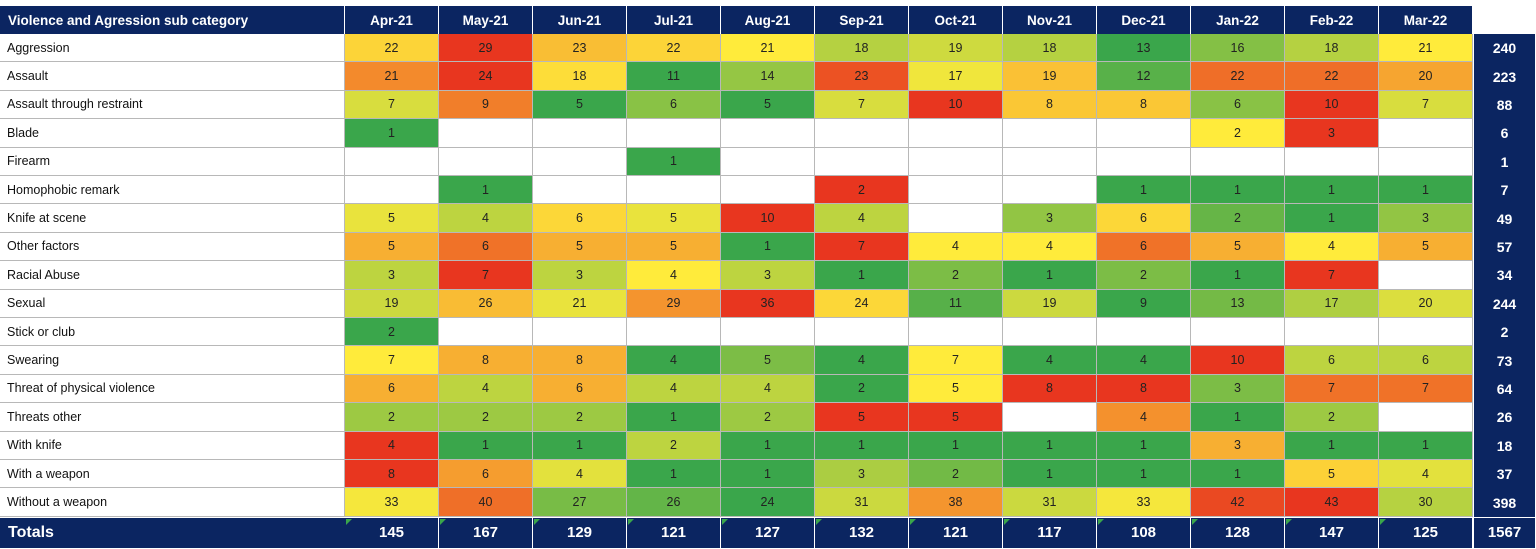 This screenshot has height=549, width=1536. What do you see at coordinates (956, 20) in the screenshot?
I see `column-header: Oct-21` at bounding box center [956, 20].